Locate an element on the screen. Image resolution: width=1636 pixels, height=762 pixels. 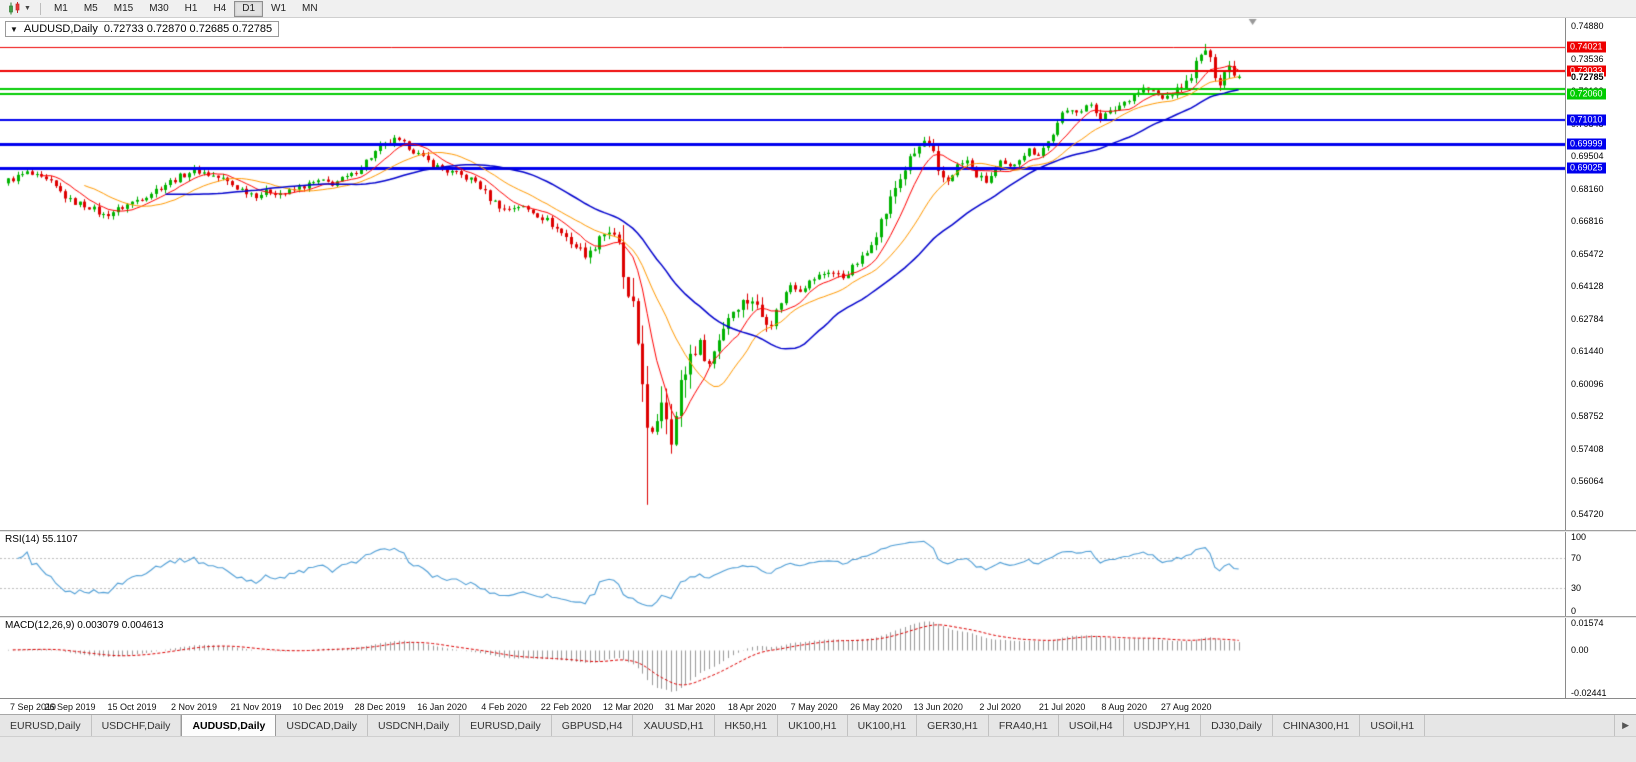
tabs-scroll-right-button: ▶ is located at coordinates (1625, 725).